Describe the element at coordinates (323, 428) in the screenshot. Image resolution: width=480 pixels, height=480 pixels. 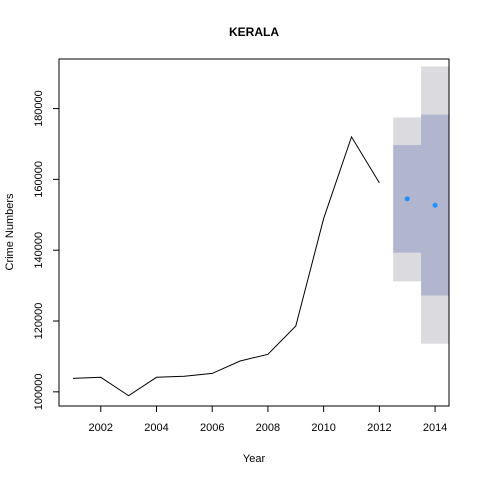
I see `x-tick-label: 2010` at that location.